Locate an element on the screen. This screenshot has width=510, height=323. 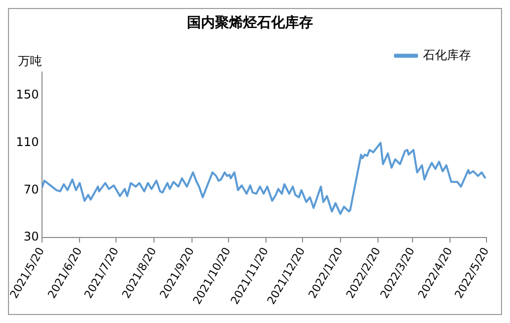
y-tick-label: 30 is located at coordinates (31, 237).